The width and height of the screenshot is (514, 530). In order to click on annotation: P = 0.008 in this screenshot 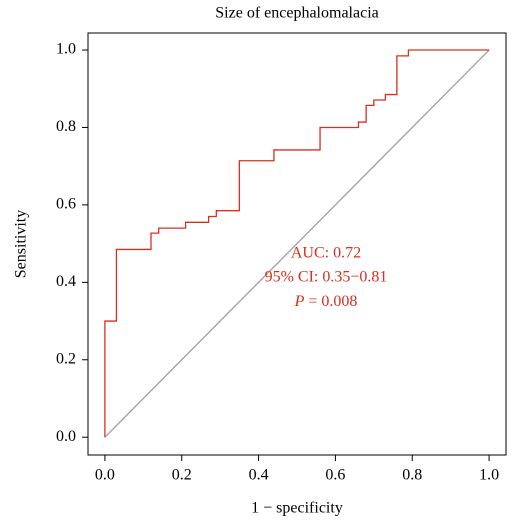, I will do `click(326, 301)`.